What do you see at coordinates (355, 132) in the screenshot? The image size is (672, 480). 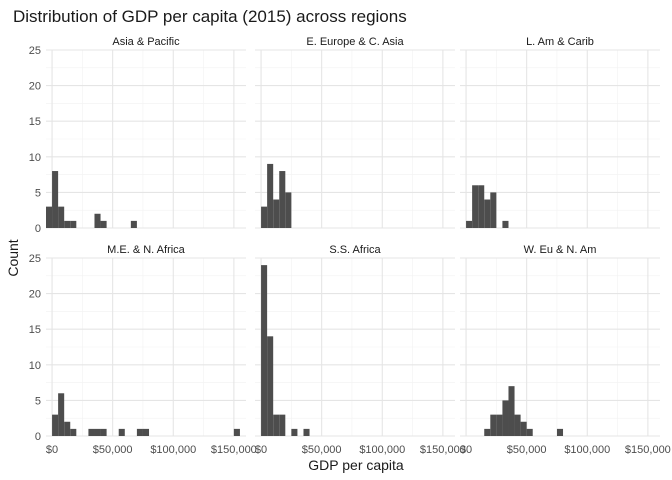 I see `panel-2: E. Europe & C. Asia` at bounding box center [355, 132].